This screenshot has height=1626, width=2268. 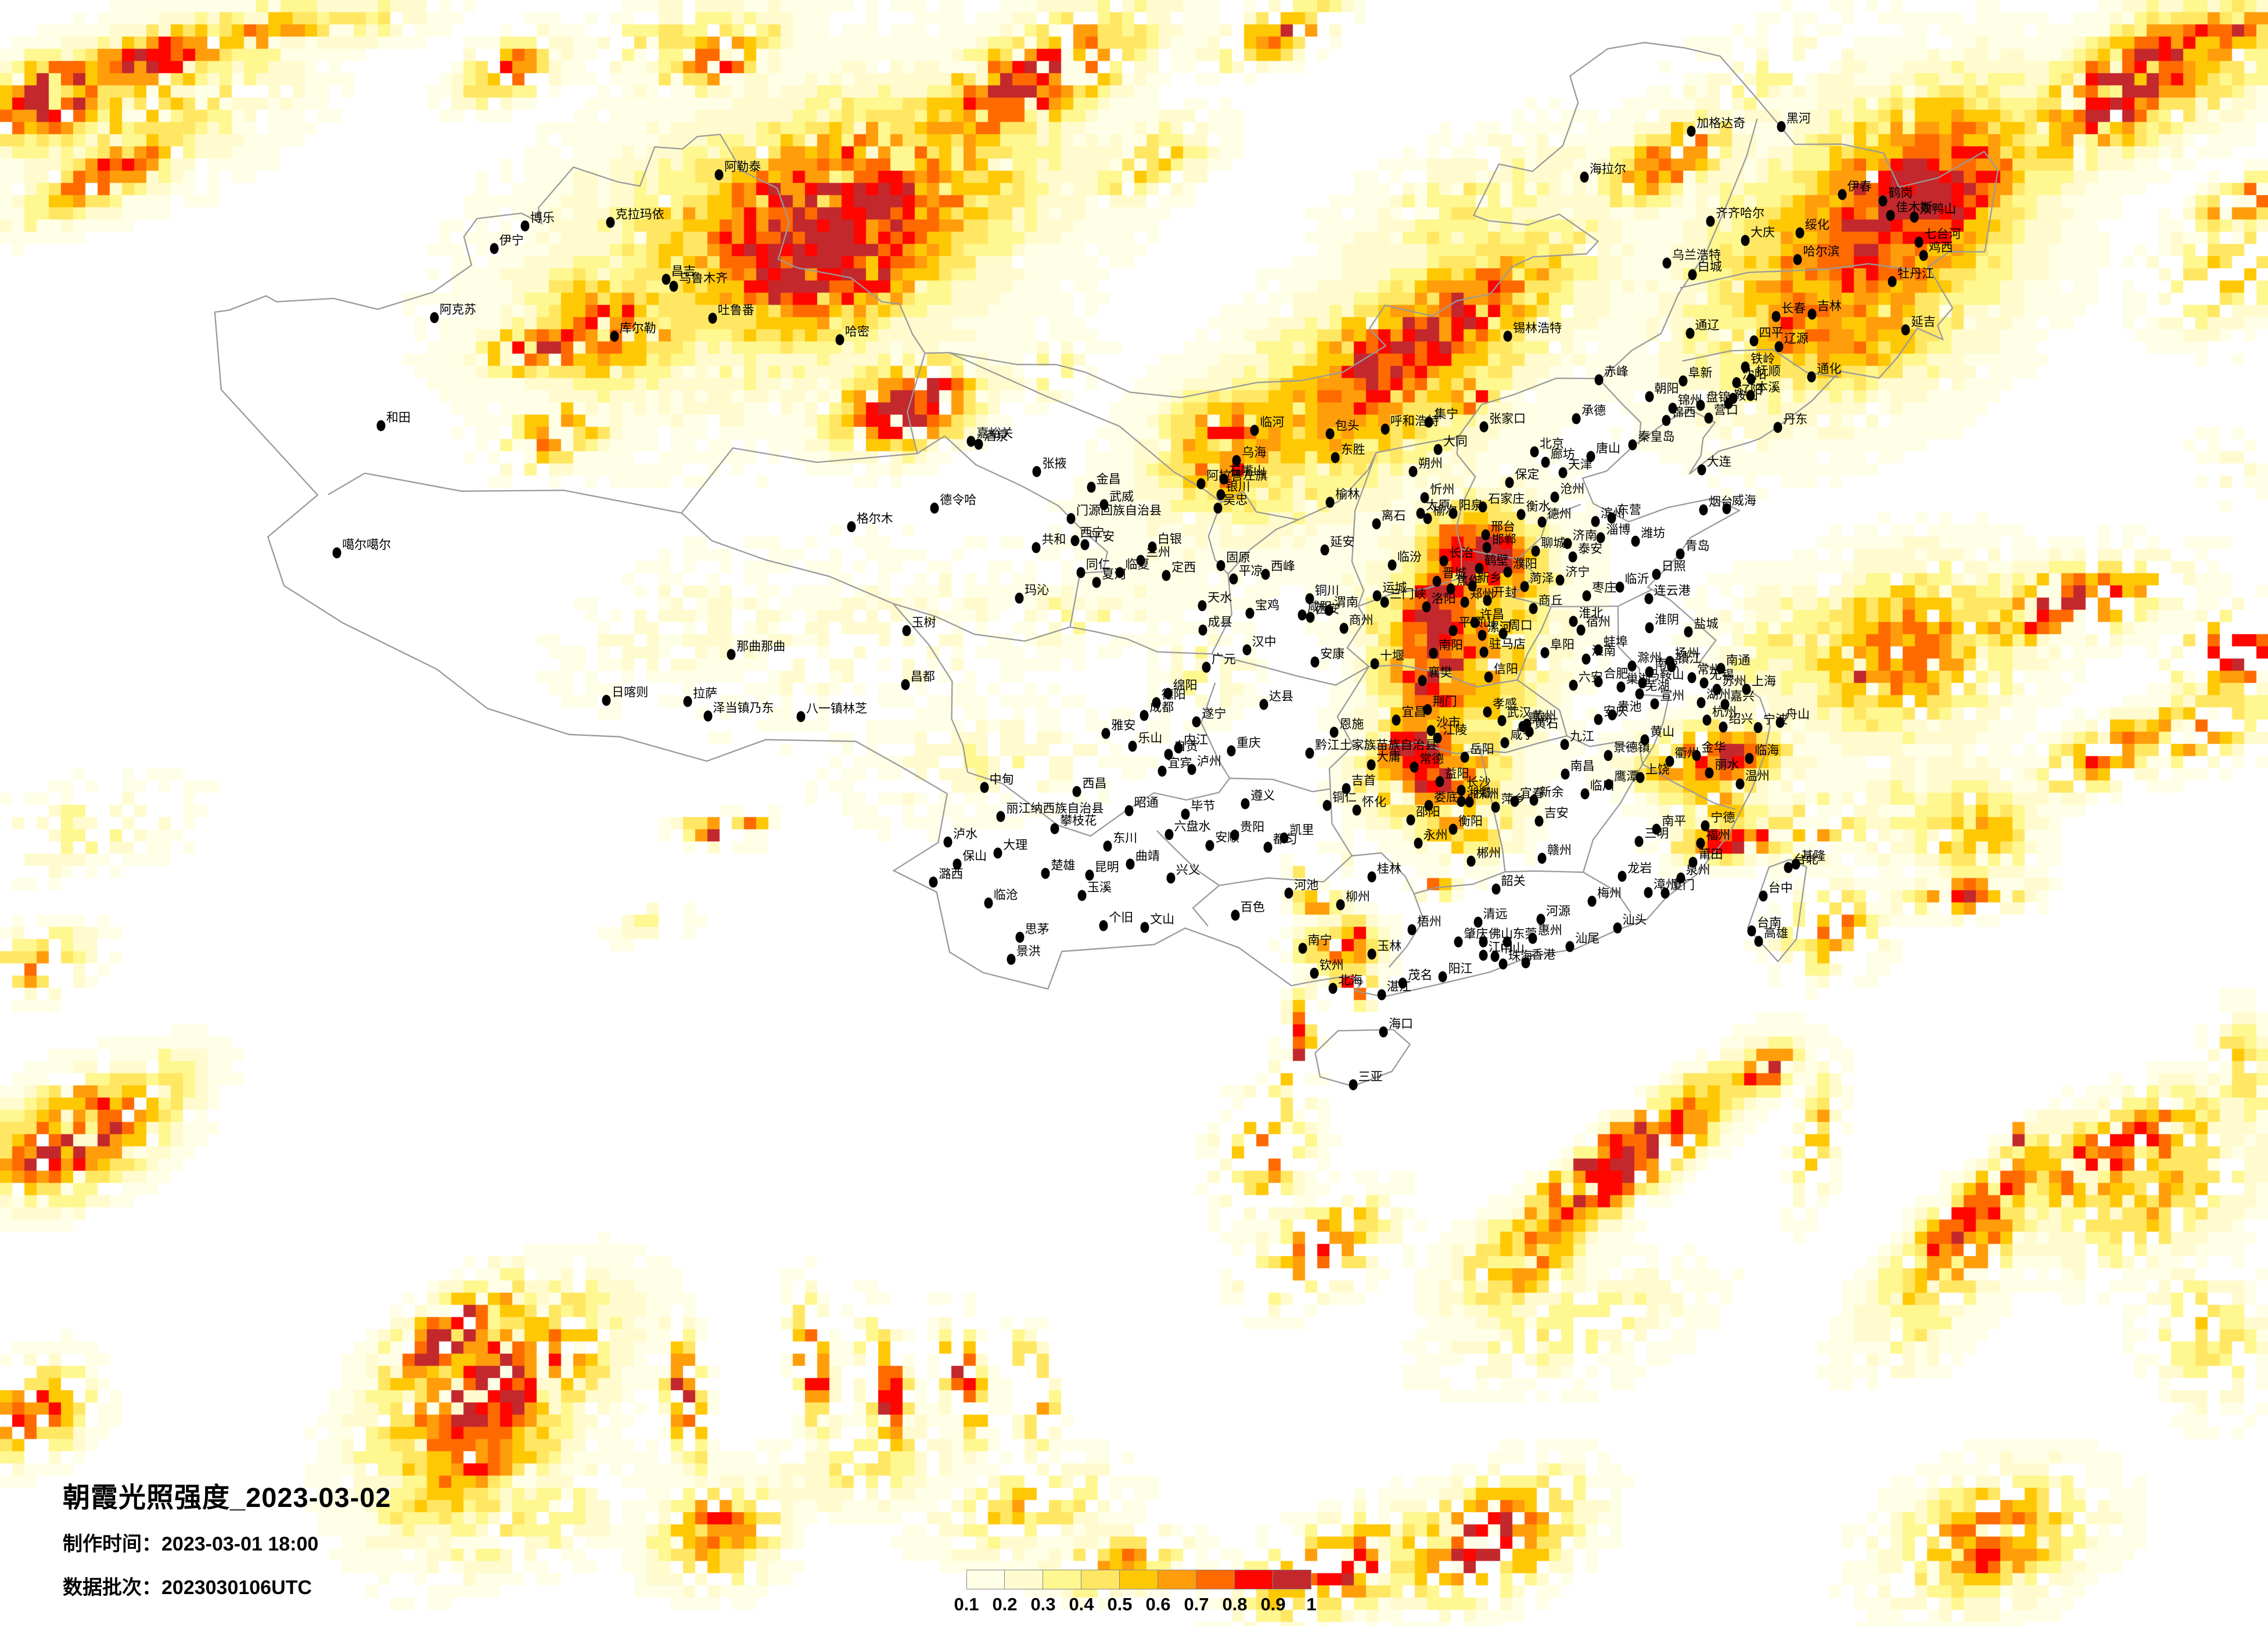 I want to click on city-label: 长沙, so click(x=1478, y=782).